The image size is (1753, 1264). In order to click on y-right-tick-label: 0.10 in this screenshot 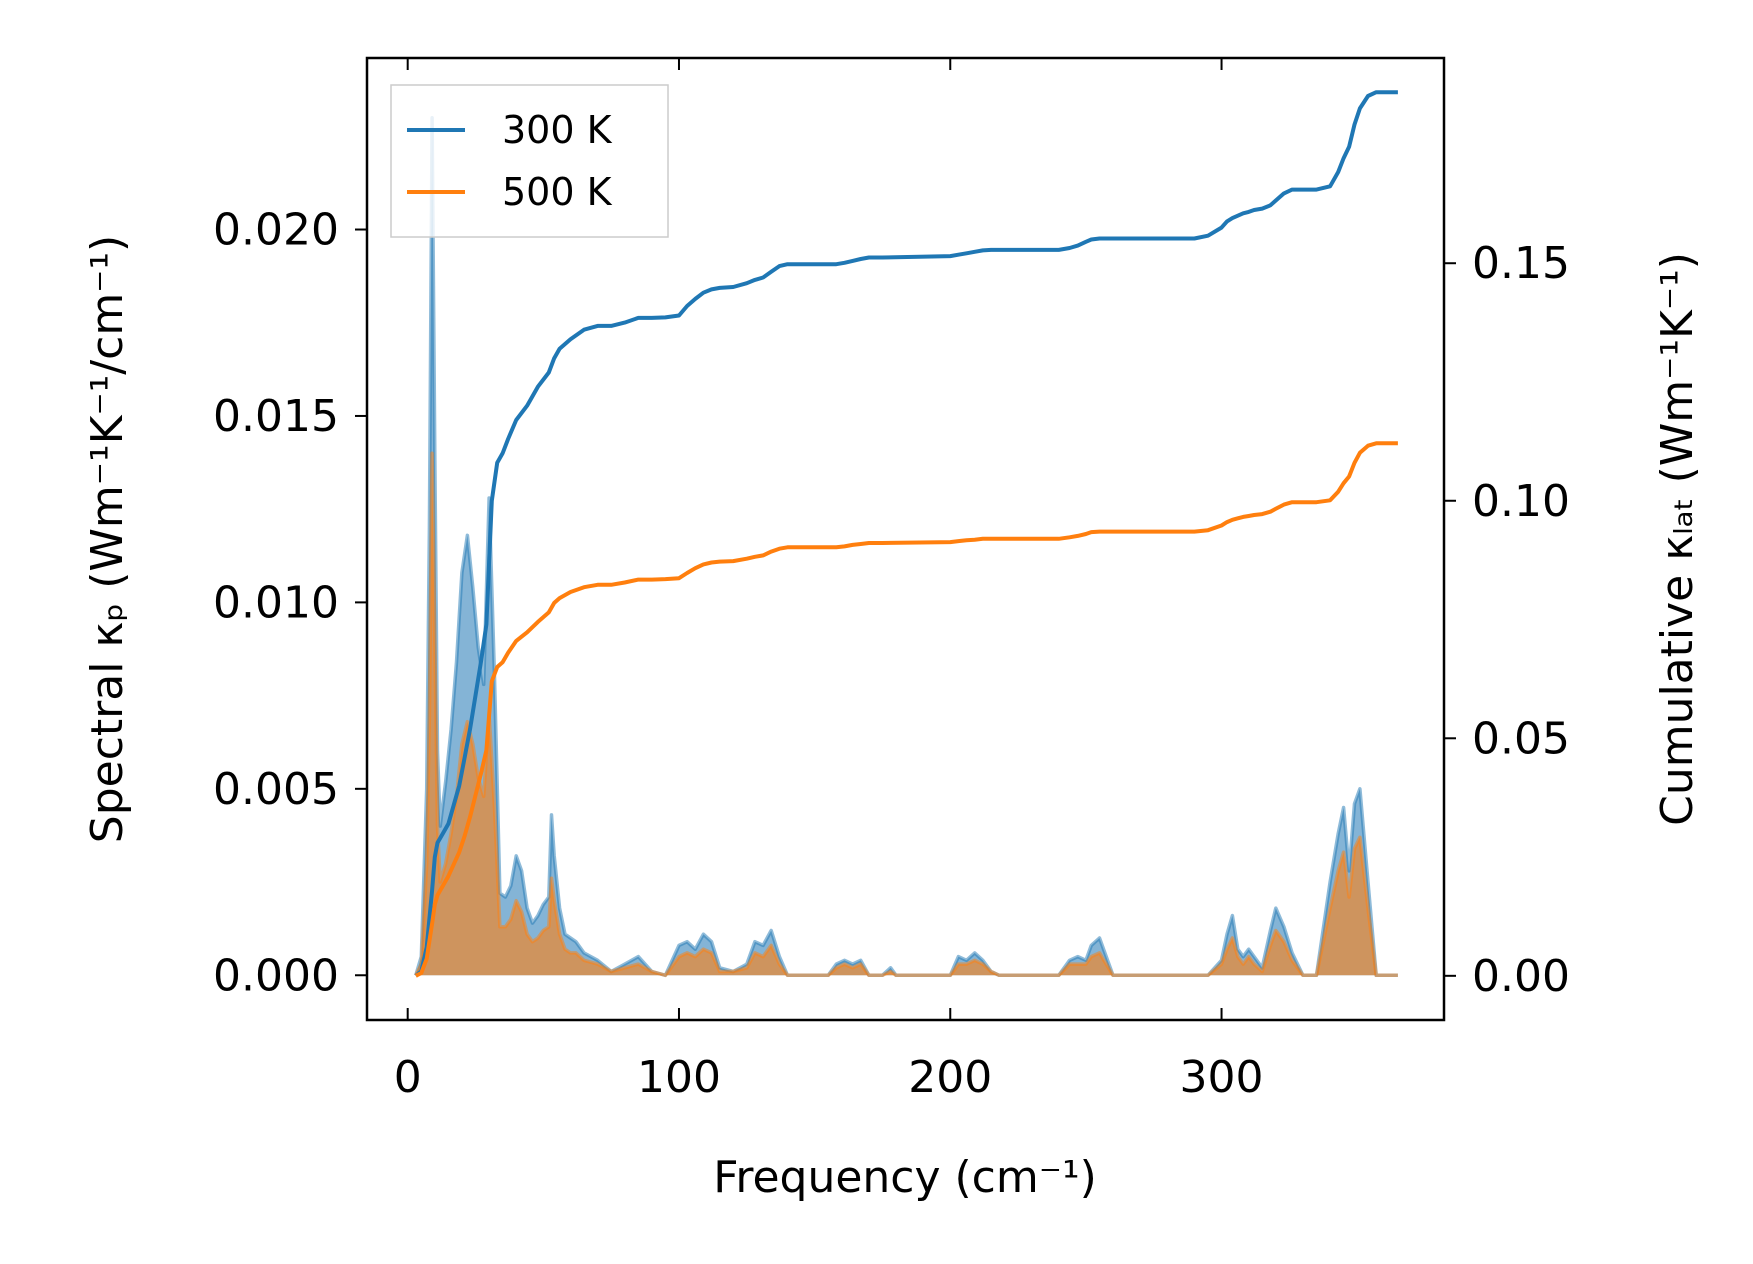, I will do `click(1521, 501)`.